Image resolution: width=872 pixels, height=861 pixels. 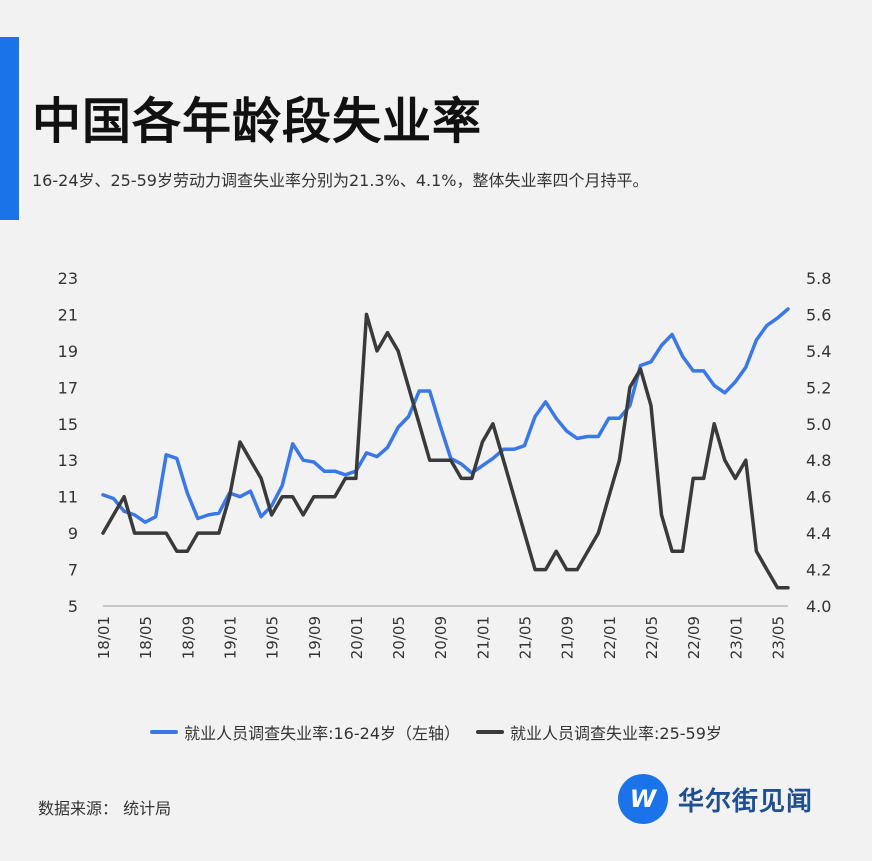 I want to click on y-right-tick-label: 4.6, so click(x=818, y=497).